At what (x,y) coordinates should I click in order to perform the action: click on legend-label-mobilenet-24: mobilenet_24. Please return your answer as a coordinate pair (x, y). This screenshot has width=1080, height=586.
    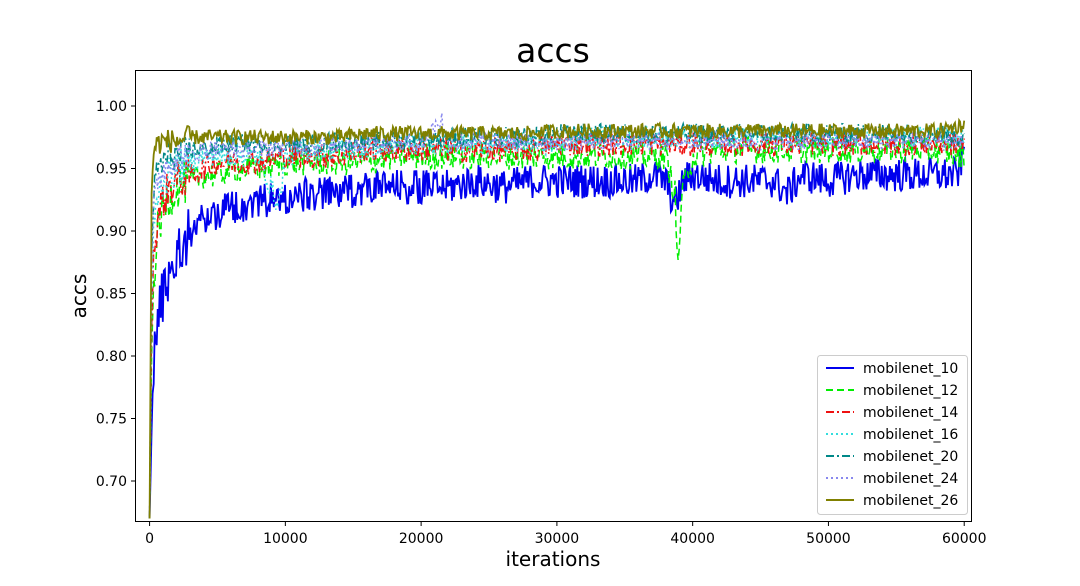
    Looking at the image, I should click on (910, 479).